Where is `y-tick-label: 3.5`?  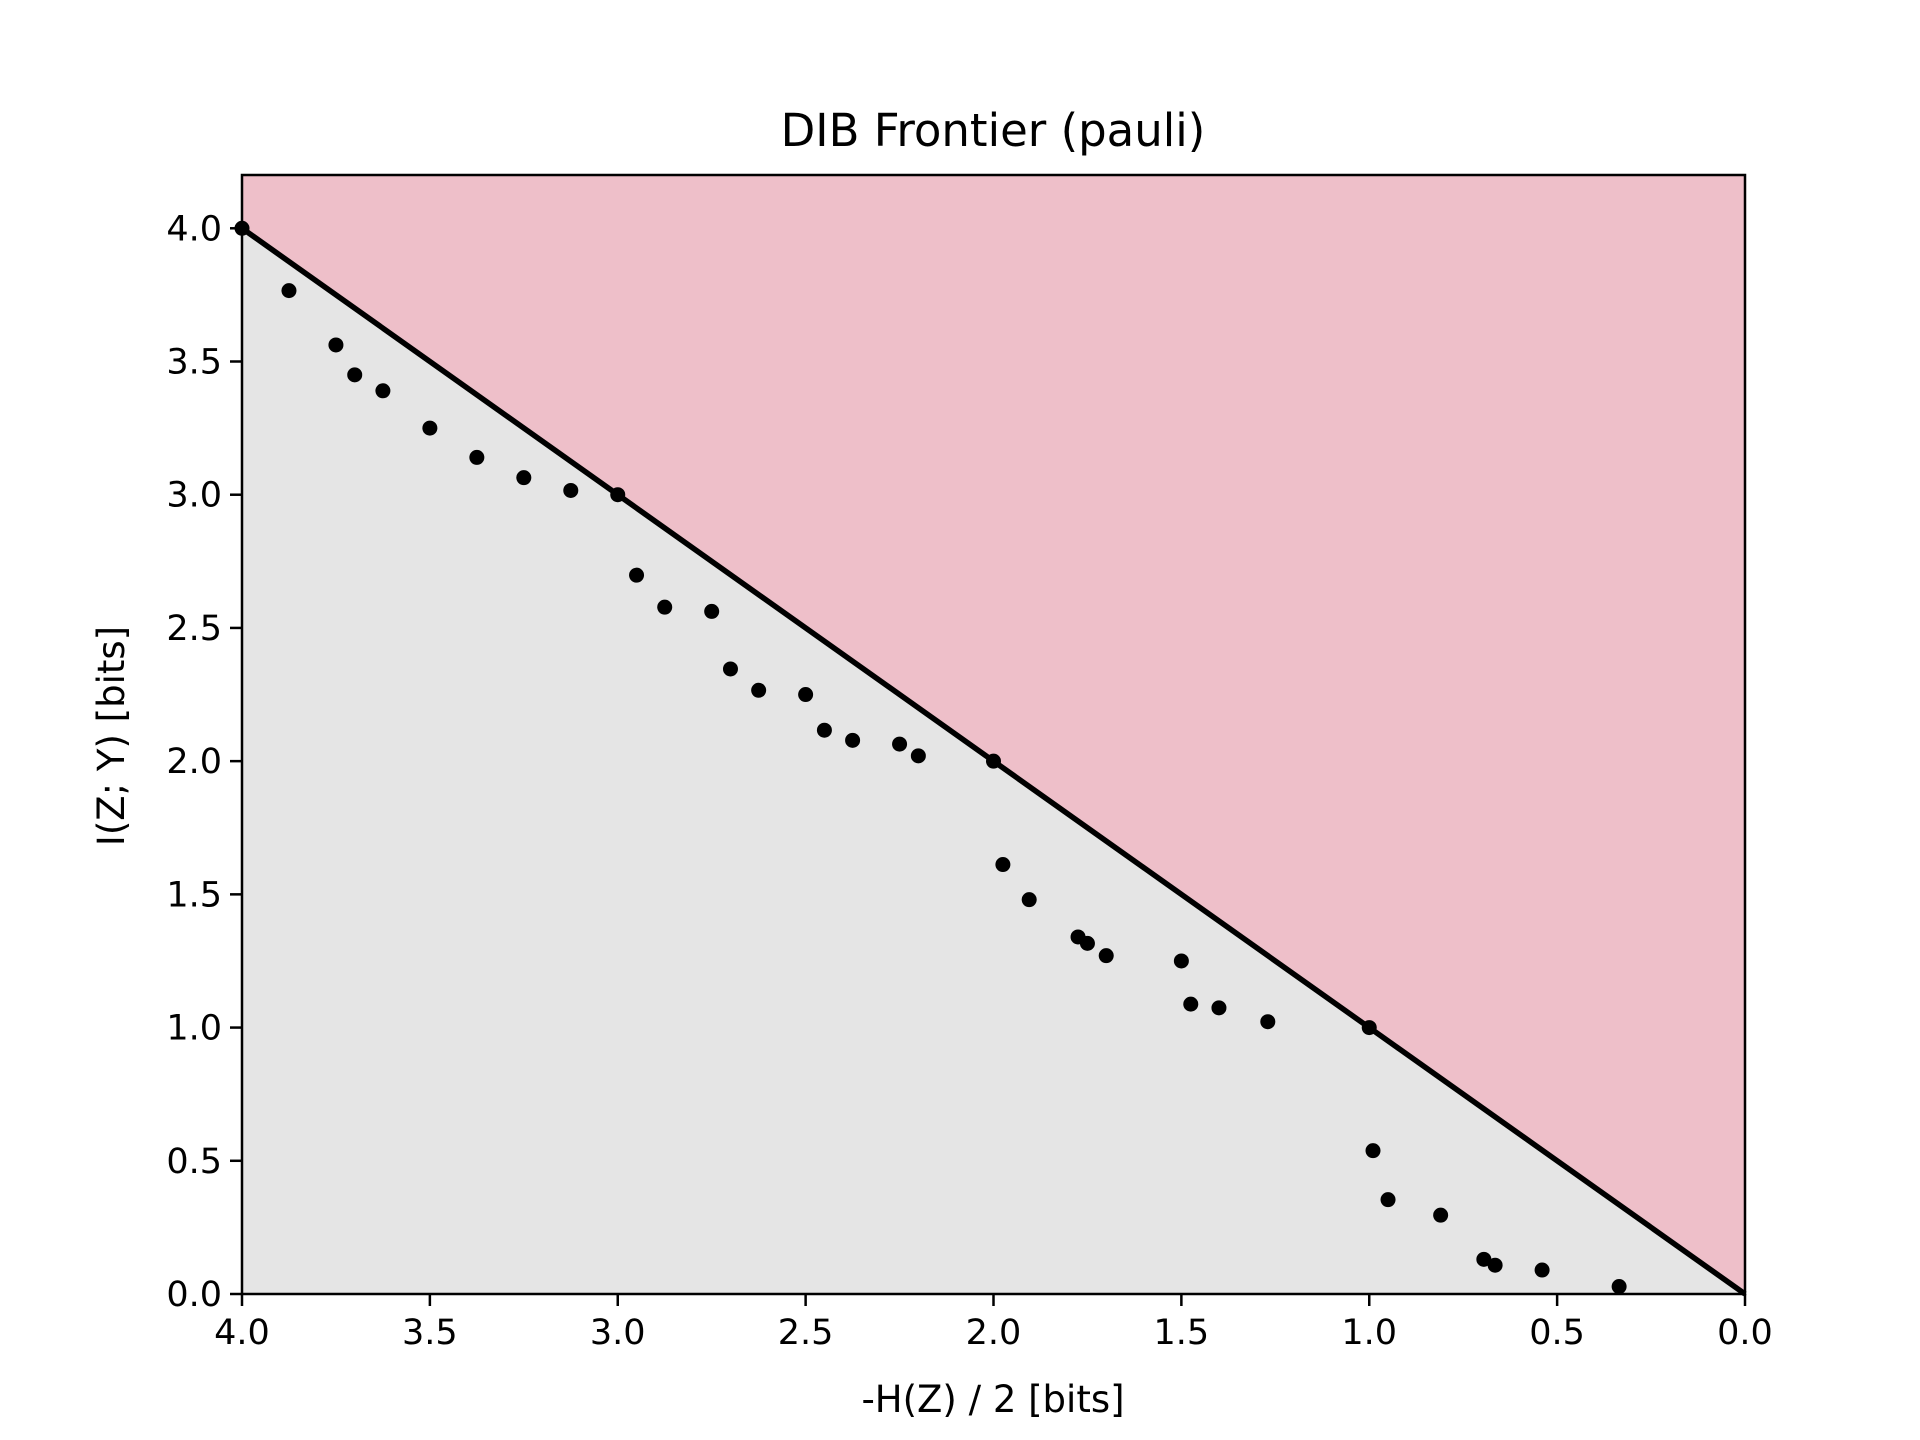
y-tick-label: 3.5 is located at coordinates (194, 363).